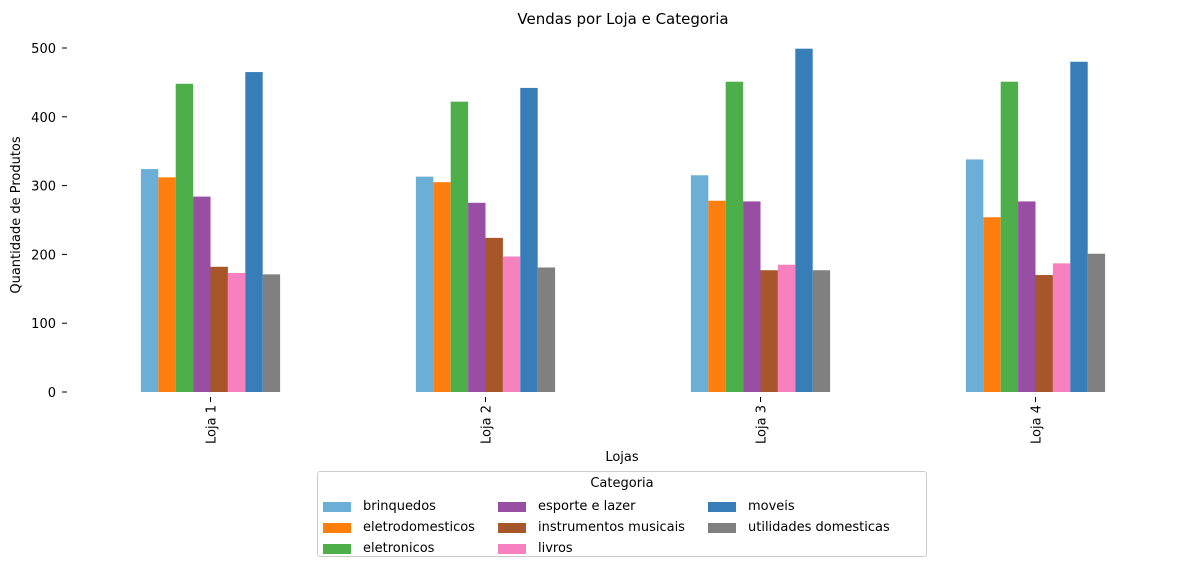 The image size is (1189, 569). I want to click on legend-title: Categoria, so click(622, 483).